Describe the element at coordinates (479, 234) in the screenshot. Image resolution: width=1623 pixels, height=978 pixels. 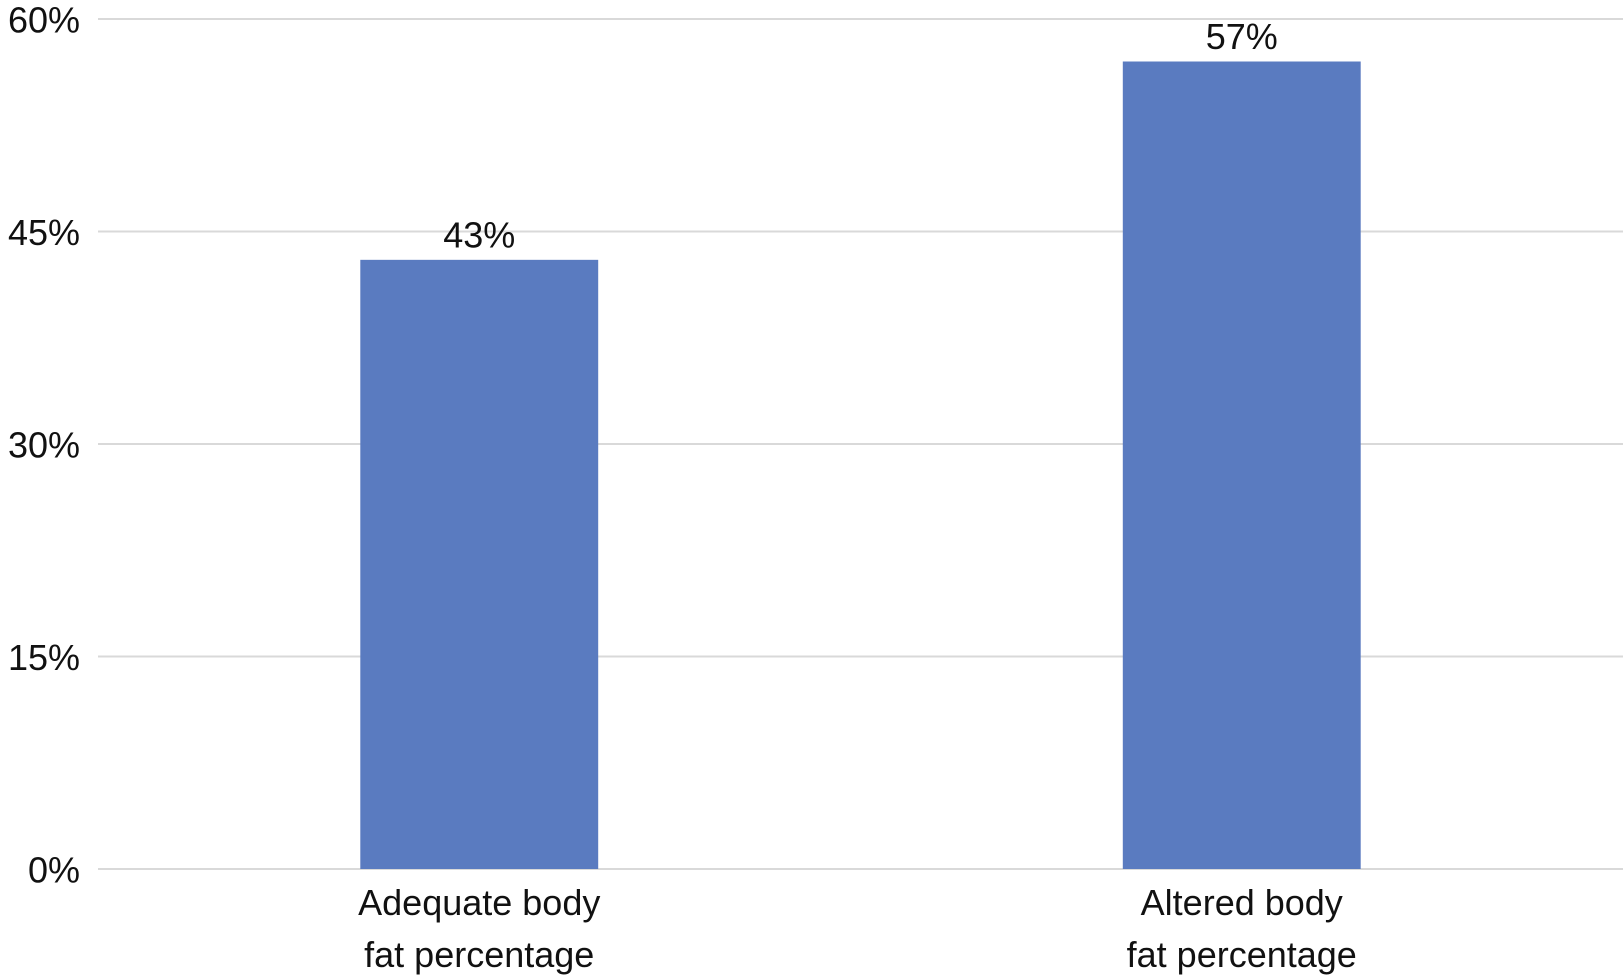
I see `value-label: 43%` at that location.